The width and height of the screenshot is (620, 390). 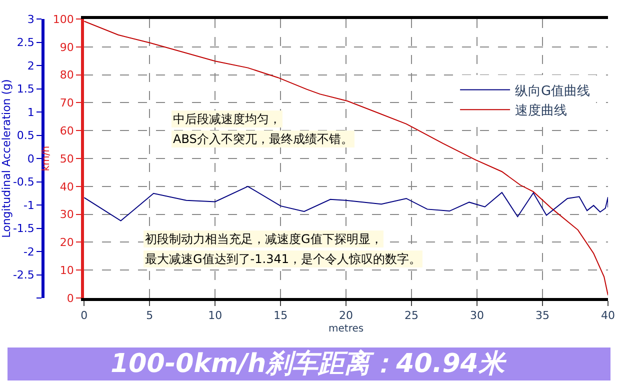 I want to click on y2-tick-label: 1, so click(x=30, y=112).